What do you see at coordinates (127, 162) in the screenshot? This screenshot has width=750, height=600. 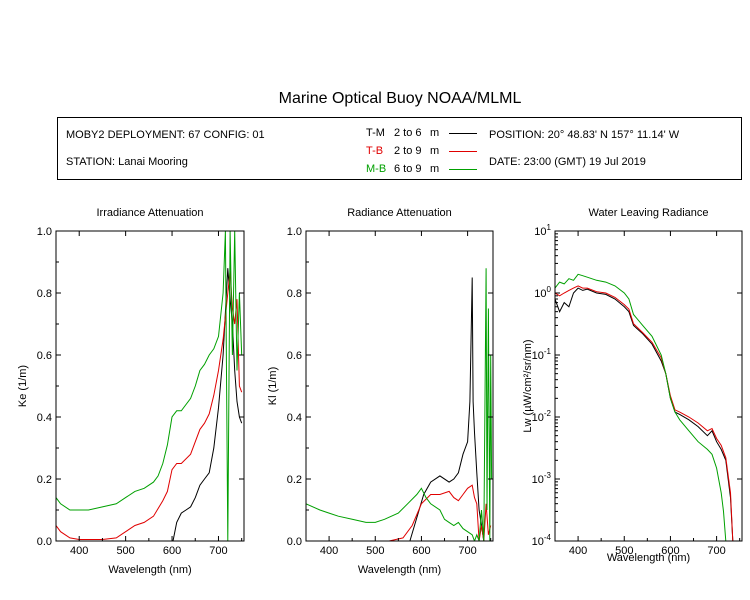 I see `station-text: STATION: Lanai Mooring` at bounding box center [127, 162].